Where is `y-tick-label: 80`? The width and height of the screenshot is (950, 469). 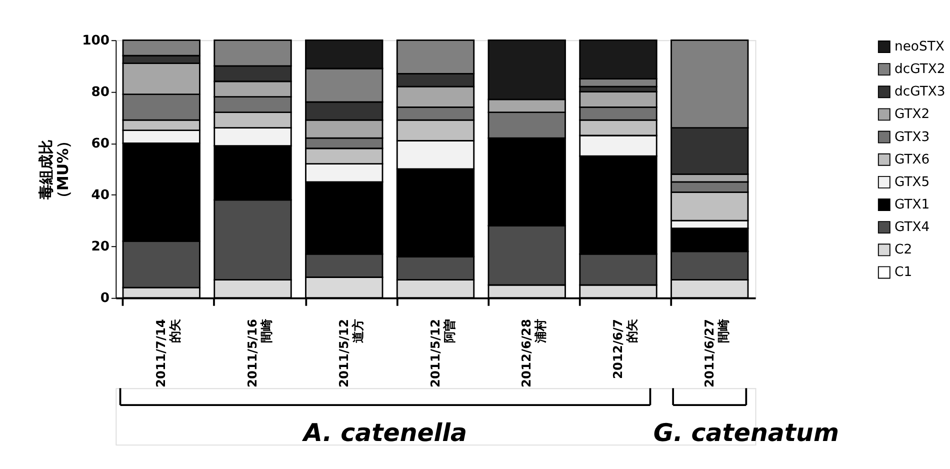
y-tick-label: 80 is located at coordinates (100, 92).